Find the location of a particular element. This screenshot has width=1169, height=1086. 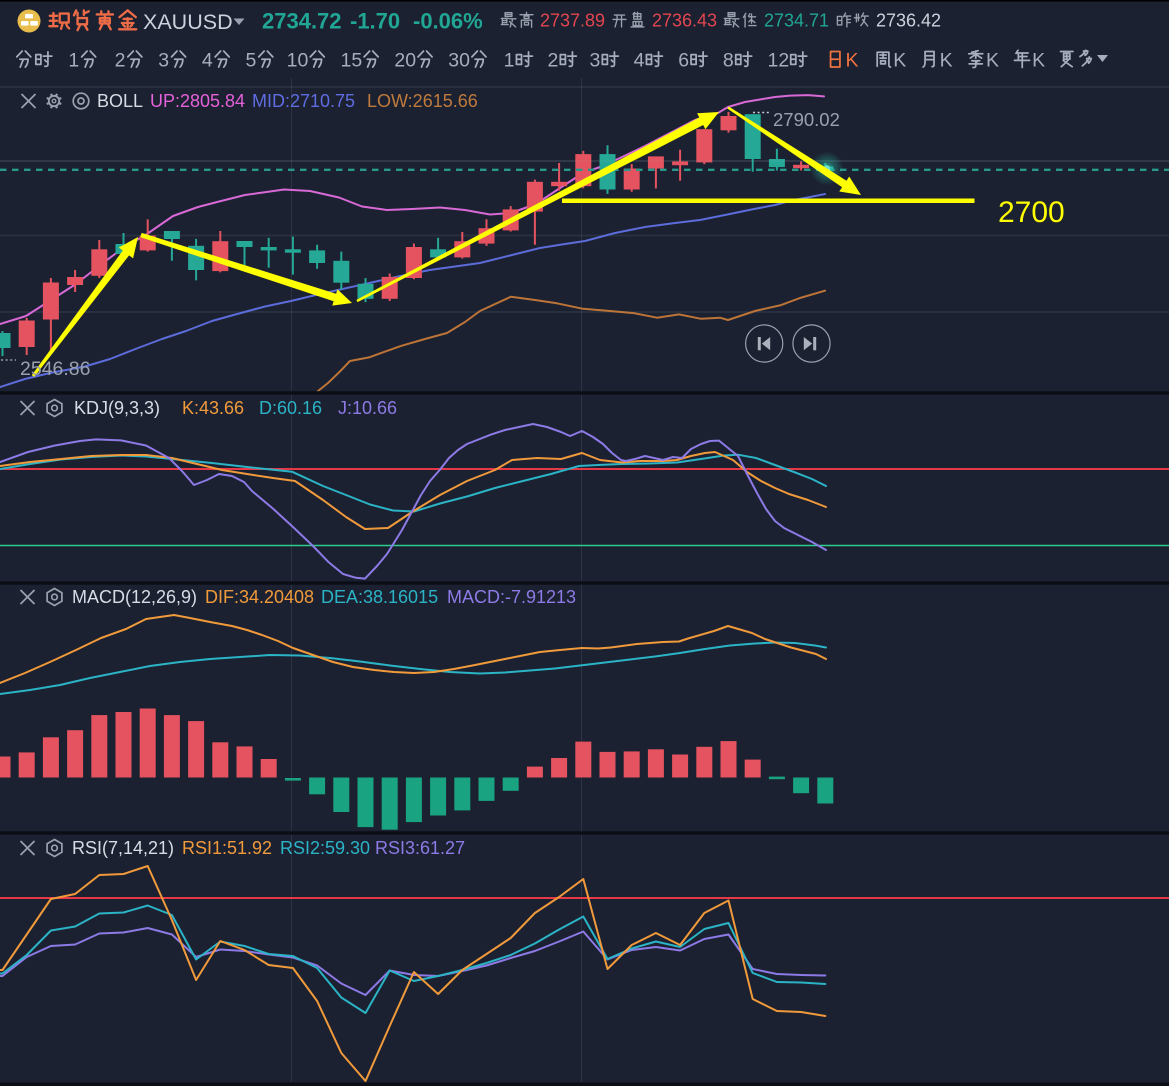

svg-text: RSI2:59.30 is located at coordinates (325, 848).